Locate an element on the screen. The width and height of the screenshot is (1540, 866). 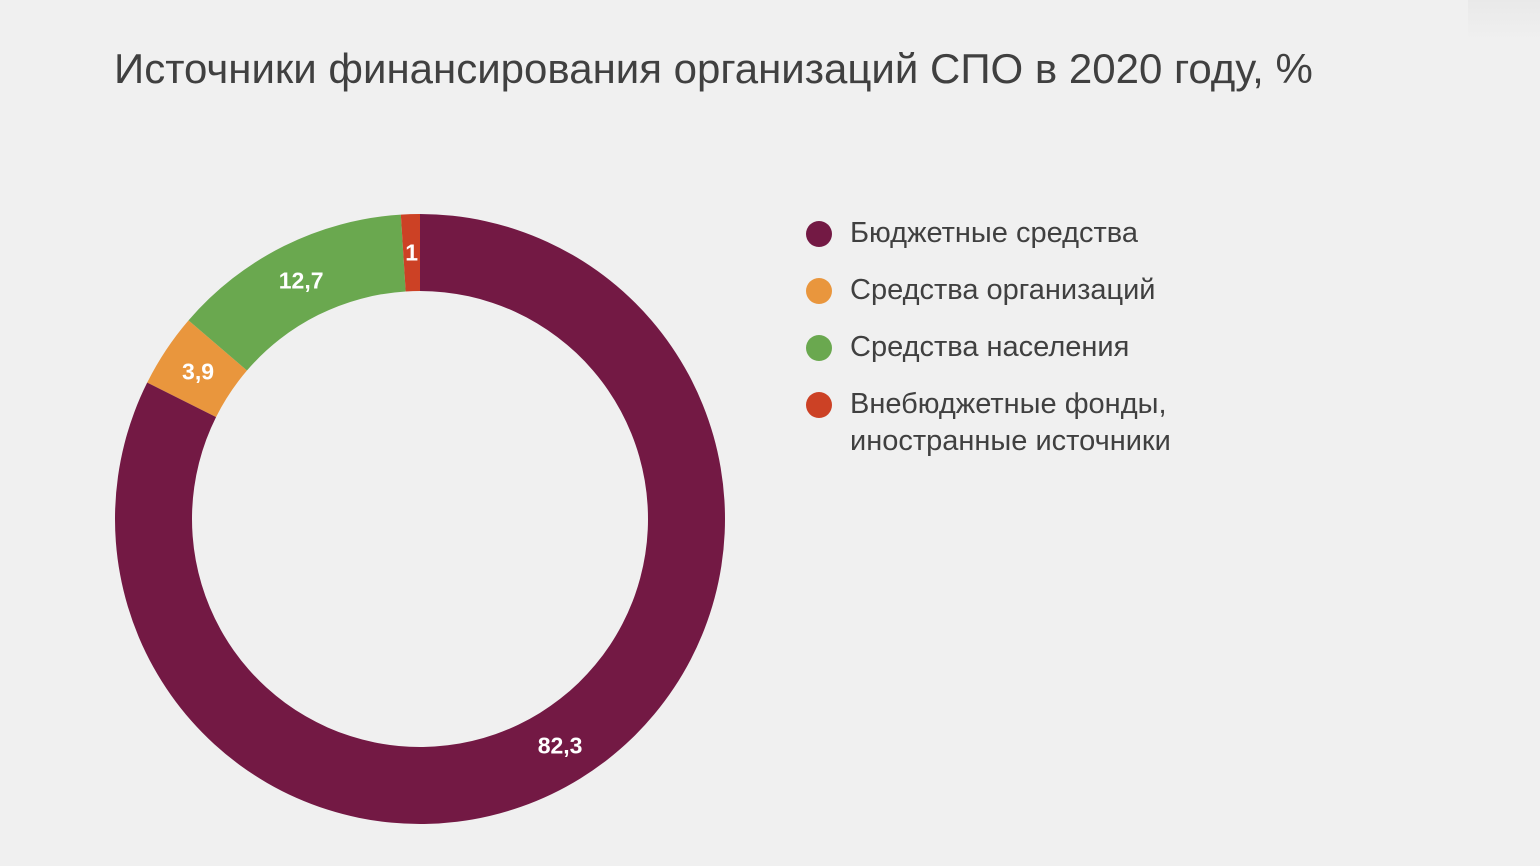
slice-label-2: 3,9 is located at coordinates (198, 372).